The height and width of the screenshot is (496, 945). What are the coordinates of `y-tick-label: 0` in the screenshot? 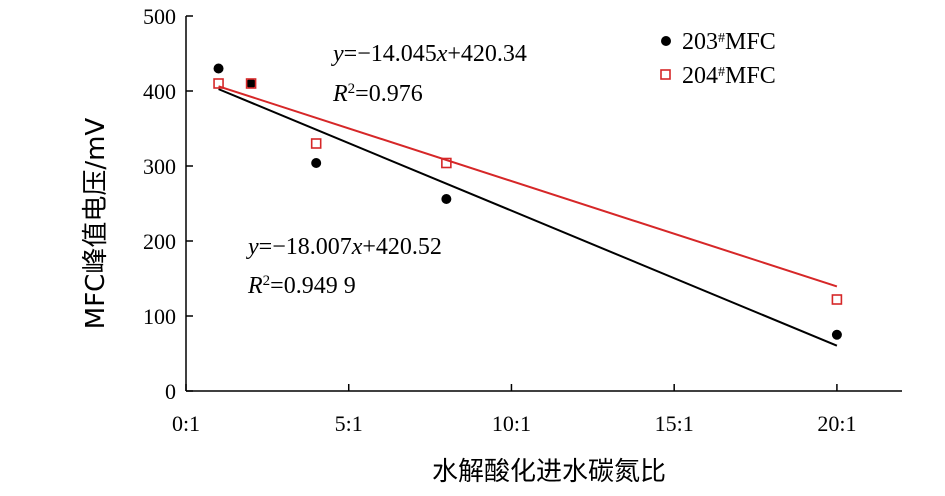 It's located at (170, 391).